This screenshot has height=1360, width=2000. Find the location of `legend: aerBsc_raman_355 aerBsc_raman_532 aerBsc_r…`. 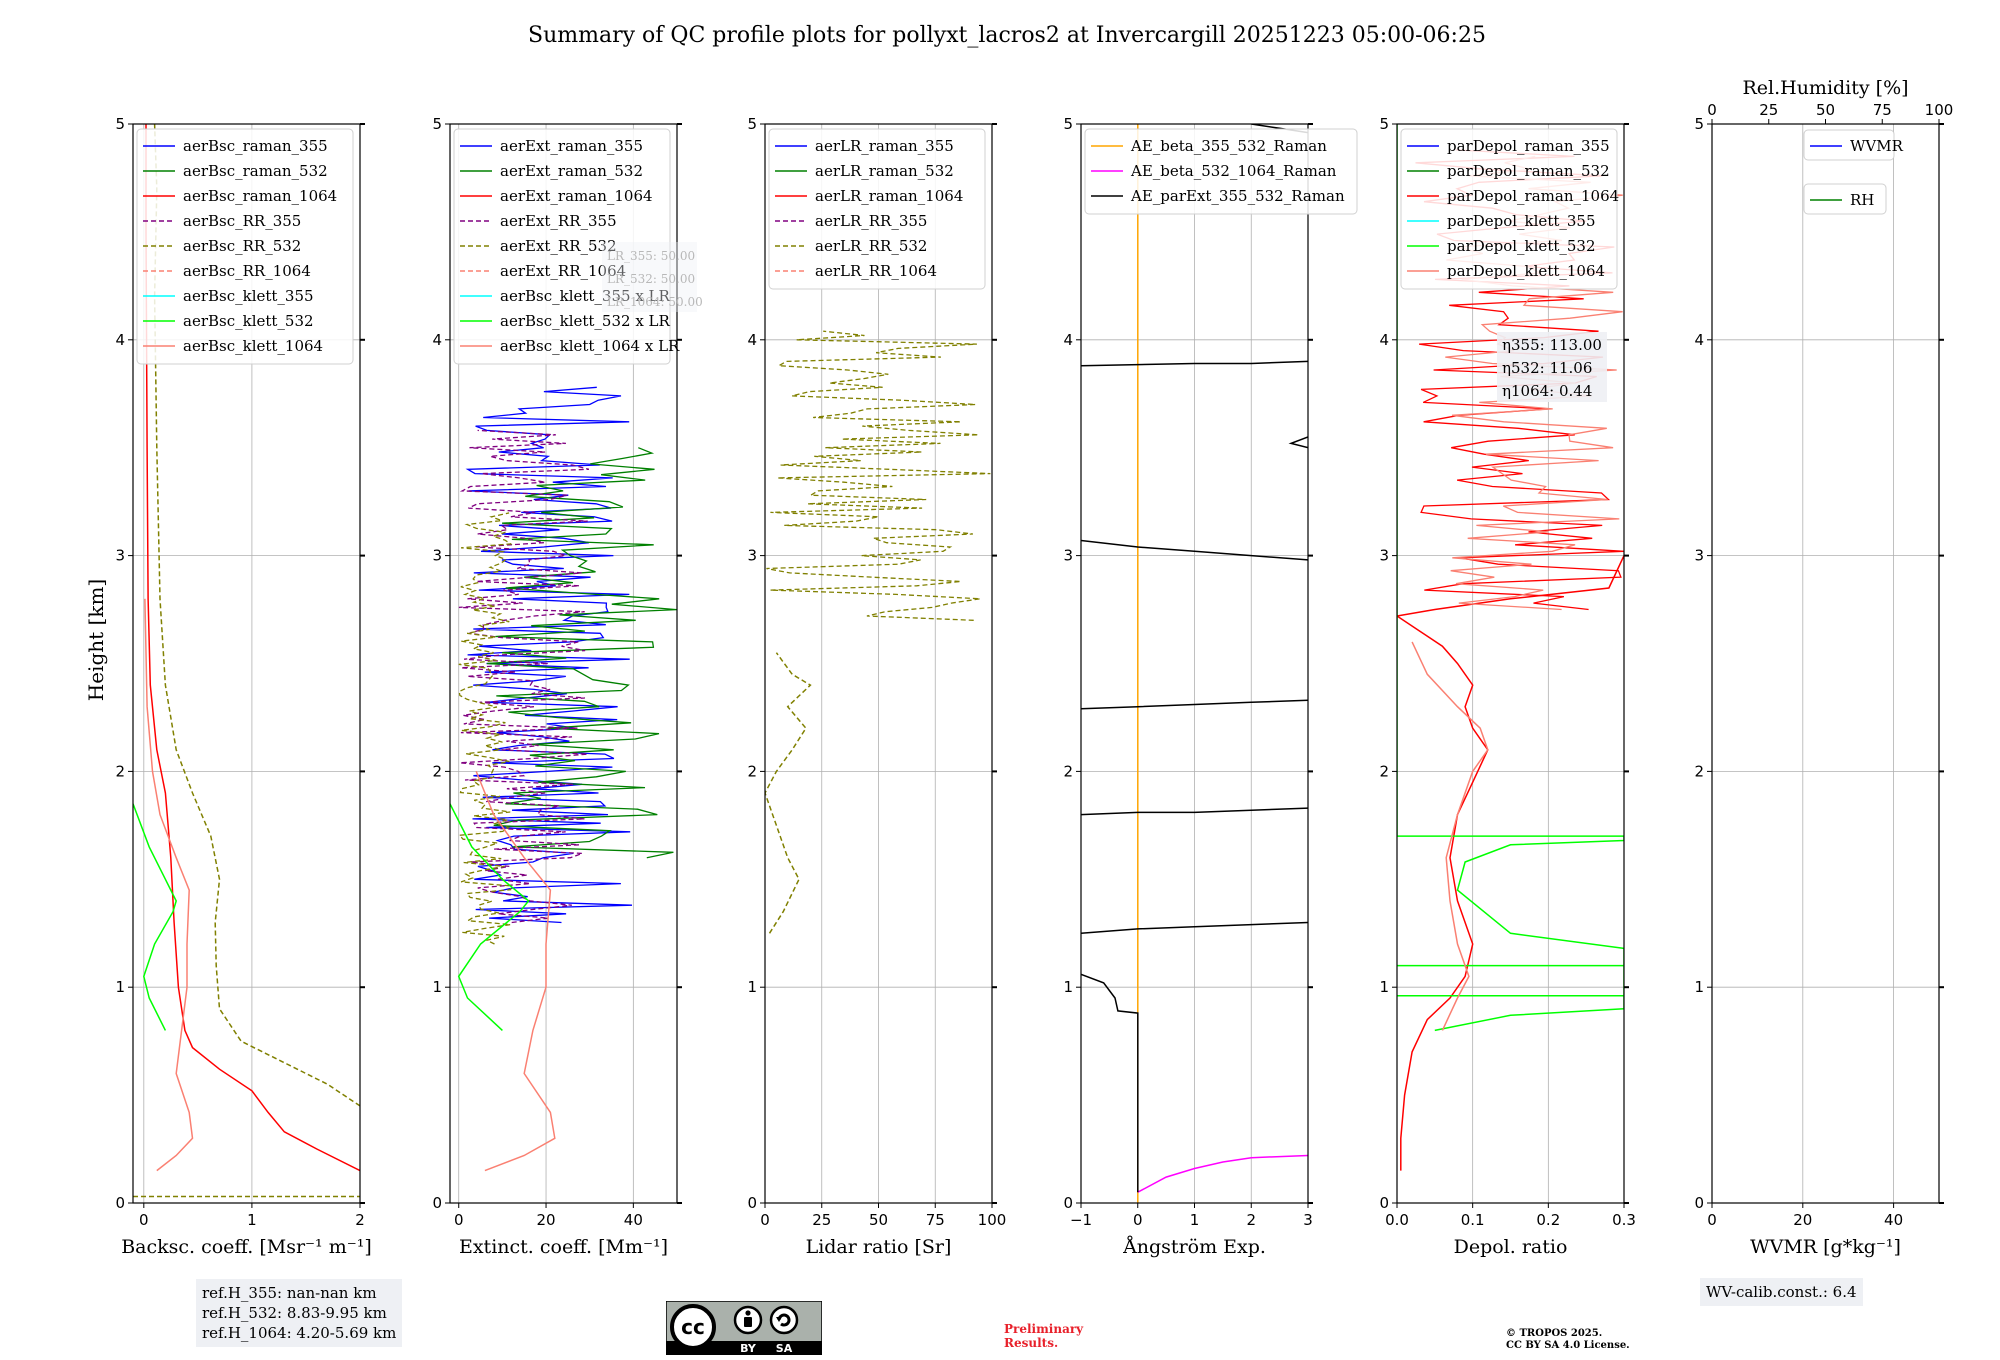

legend: aerBsc_raman_355 aerBsc_raman_532 aerBsc_r… is located at coordinates (245, 246).